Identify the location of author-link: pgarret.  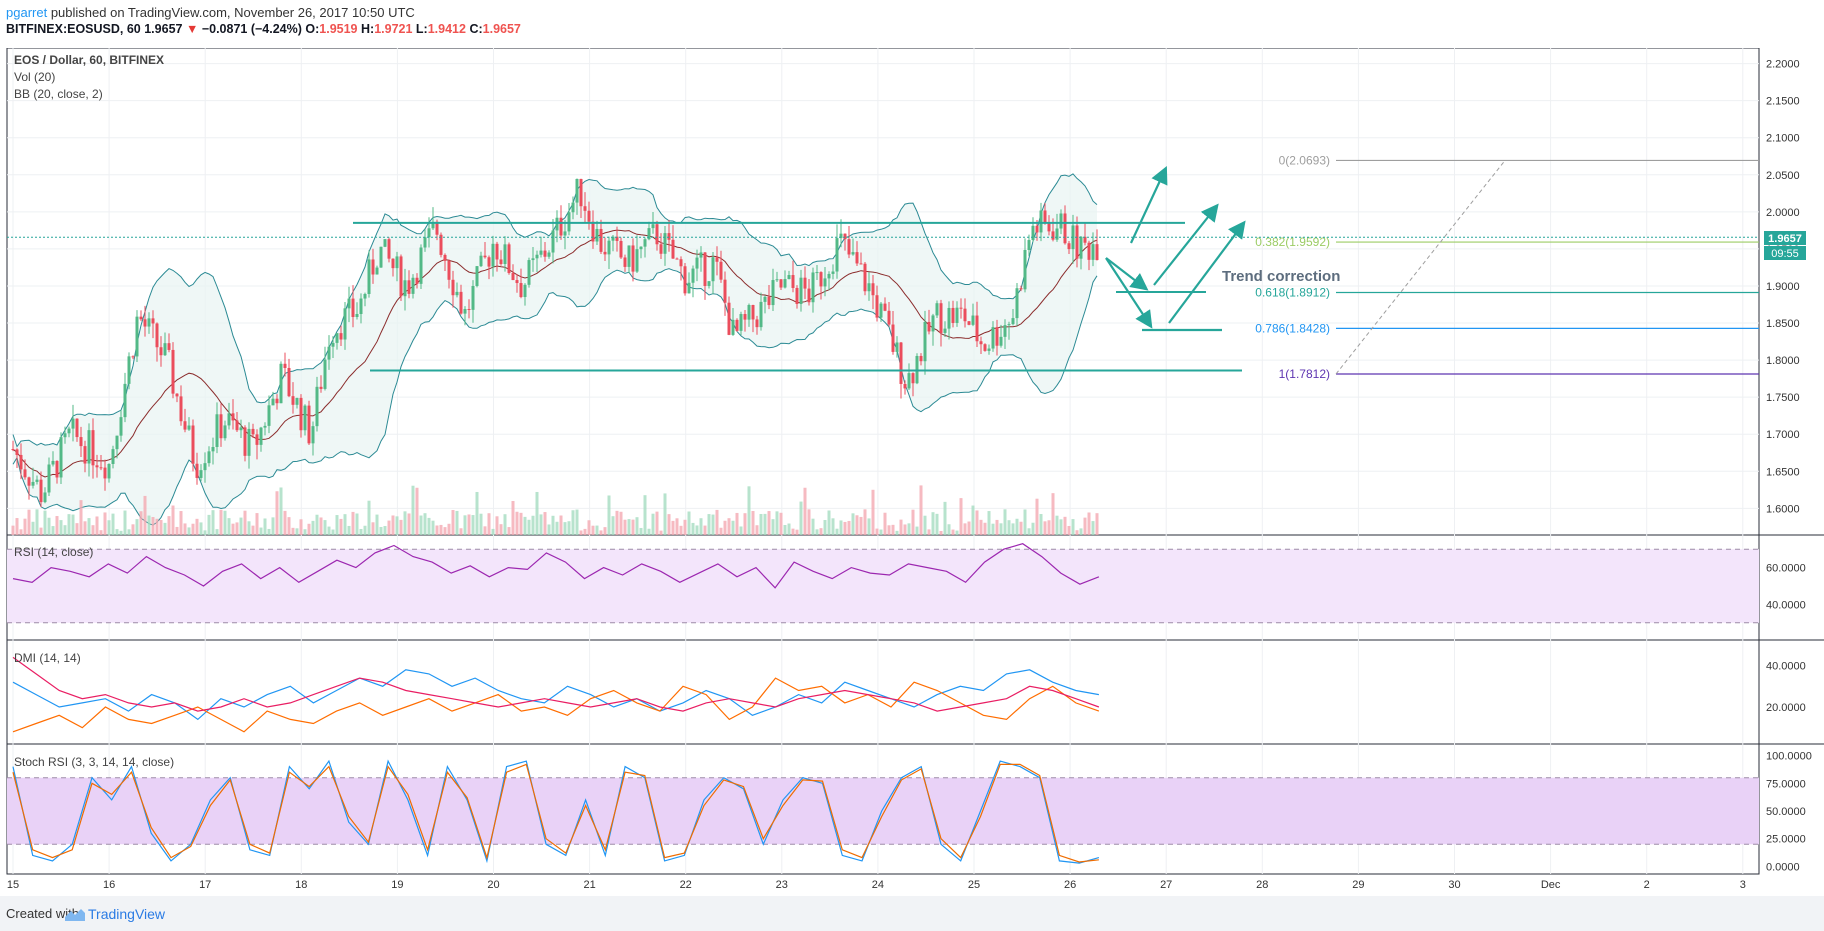
(27, 12).